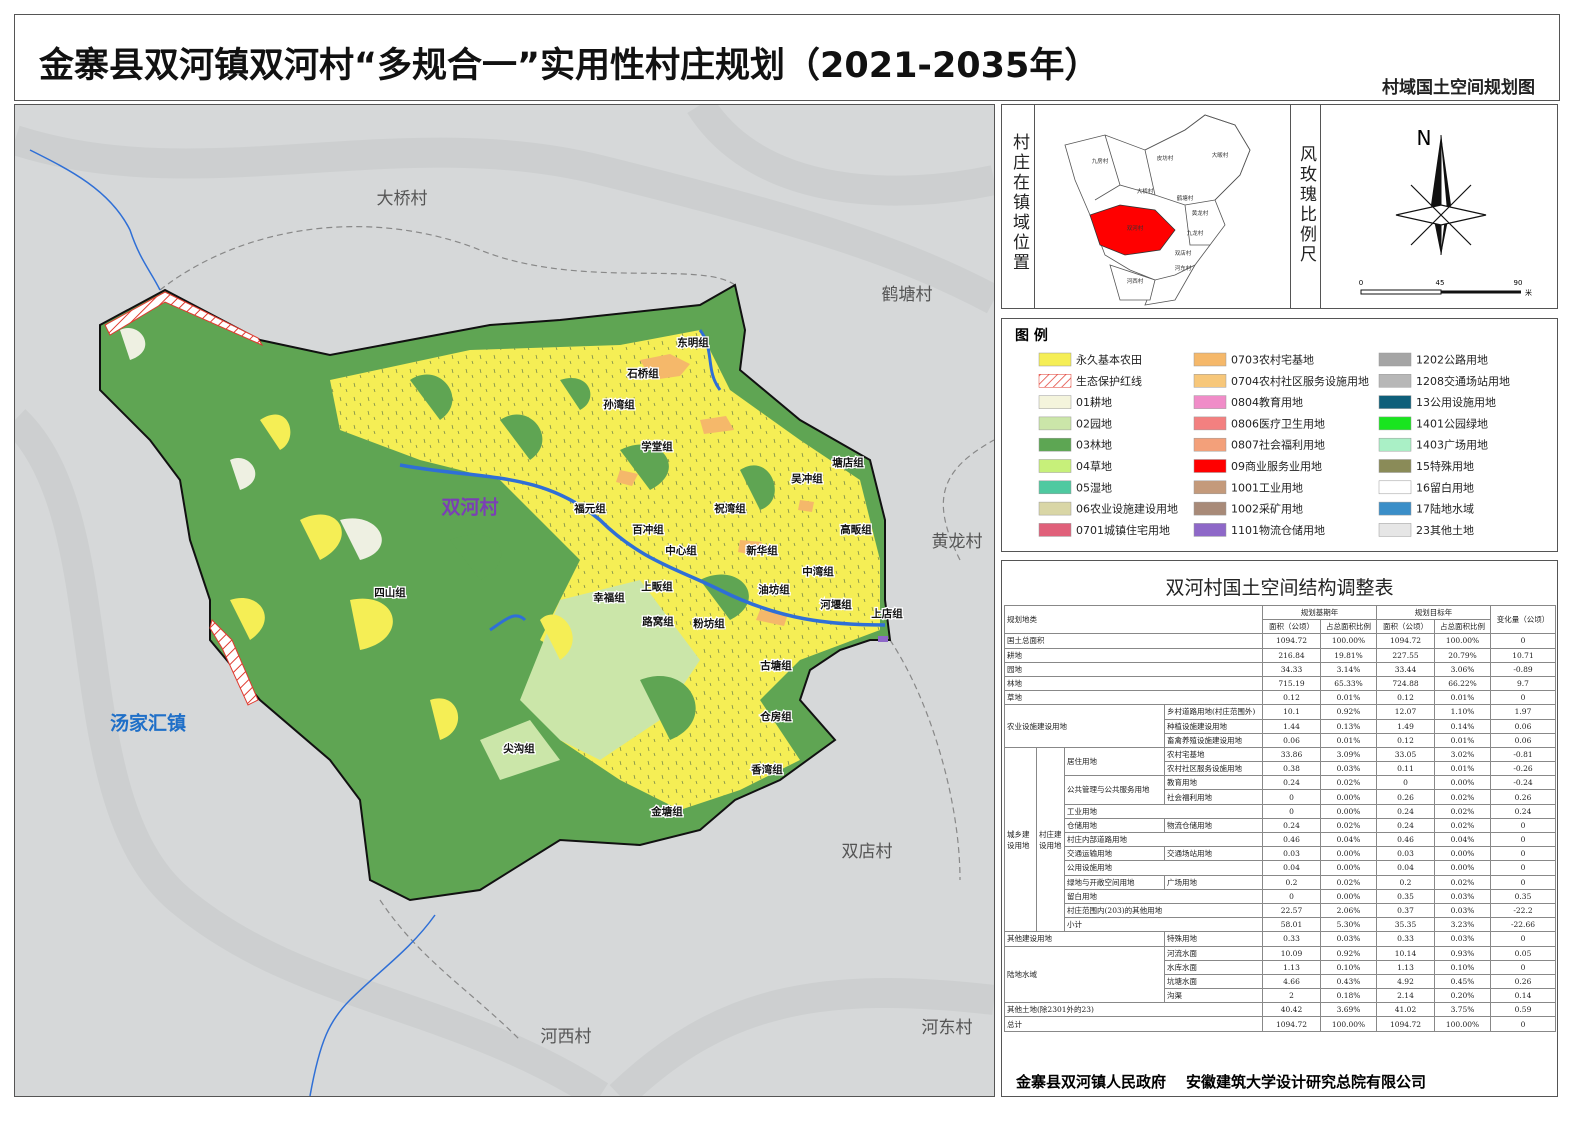 This screenshot has width=1588, height=1122. What do you see at coordinates (658, 621) in the screenshot?
I see `group-label: 路窝组` at bounding box center [658, 621].